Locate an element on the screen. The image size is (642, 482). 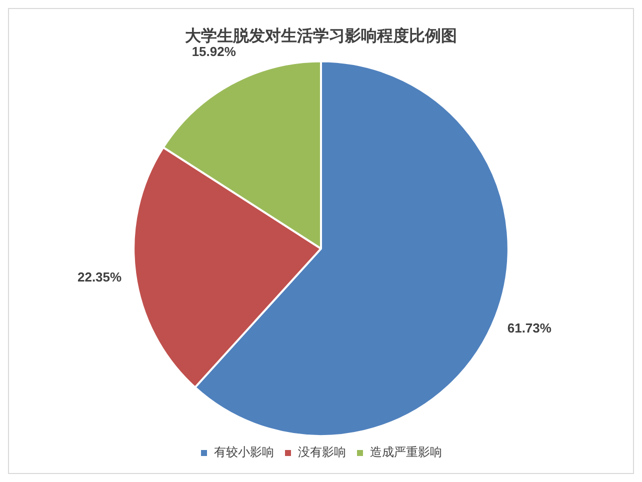
data-label: 22.35% is located at coordinates (99, 277).